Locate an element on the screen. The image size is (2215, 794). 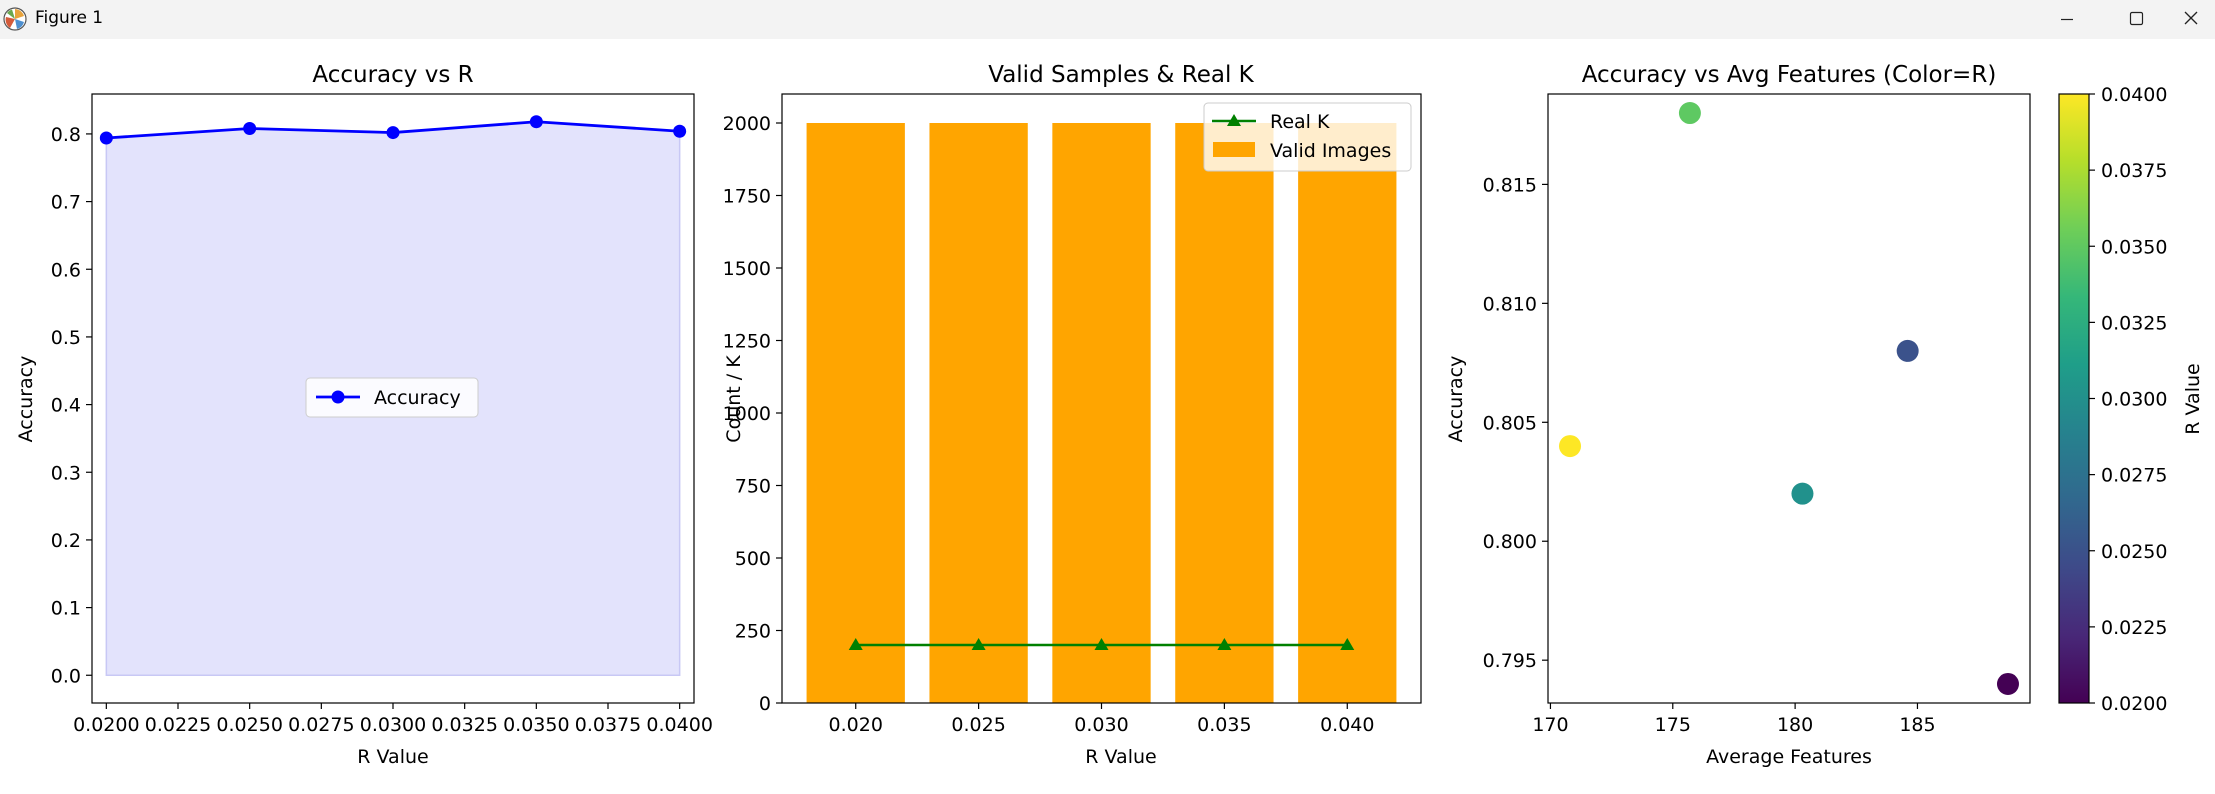
colorbar-tick-label: 0.0250 is located at coordinates (2134, 552).